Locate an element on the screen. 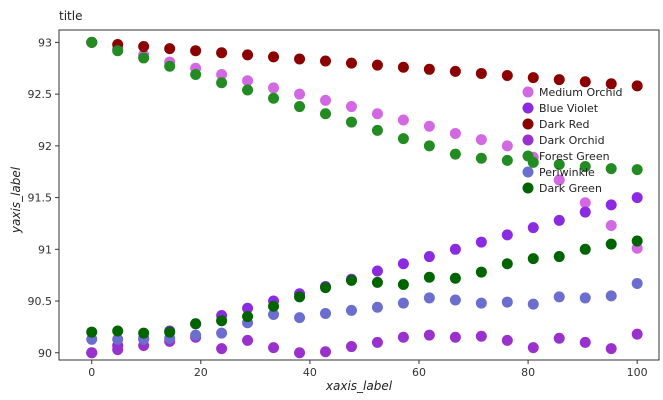 This screenshot has width=663, height=400. x-tick-label: 80 is located at coordinates (528, 372).